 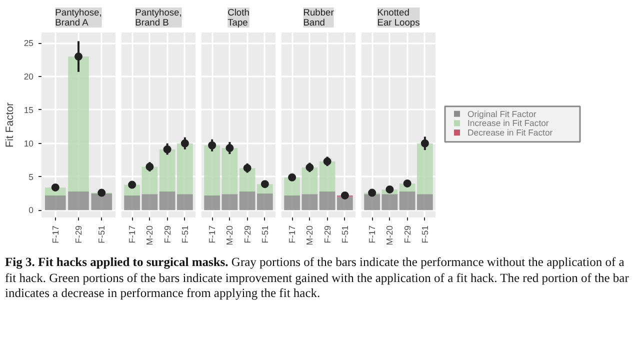 What do you see at coordinates (31, 210) in the screenshot?
I see `y-tick-label: 0` at bounding box center [31, 210].